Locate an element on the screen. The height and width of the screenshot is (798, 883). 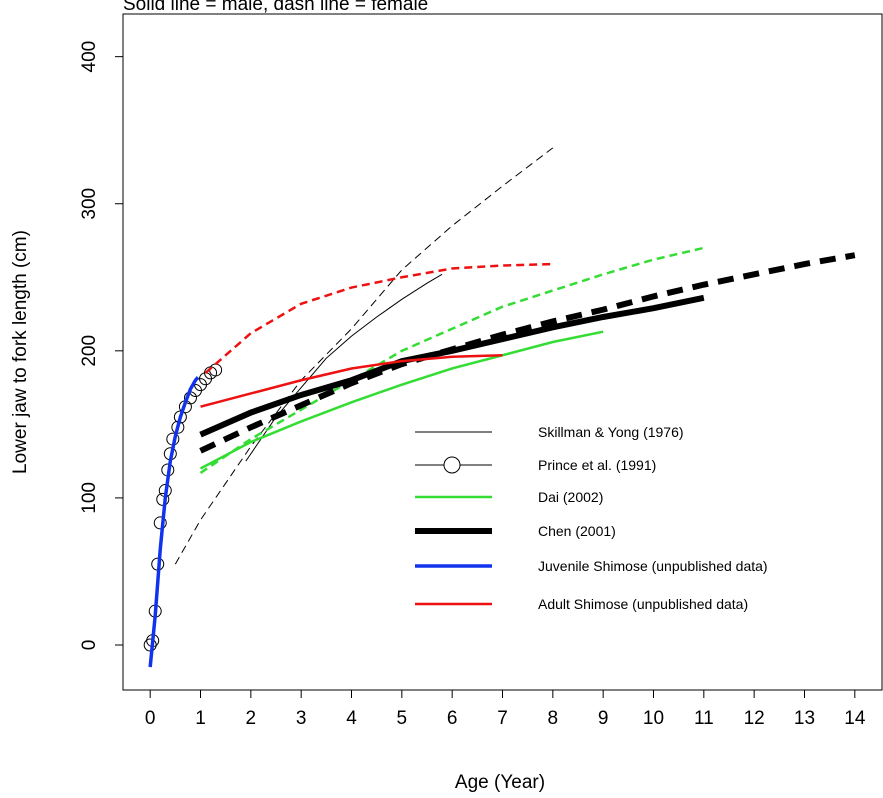
x-tick-label: 13 is located at coordinates (804, 718).